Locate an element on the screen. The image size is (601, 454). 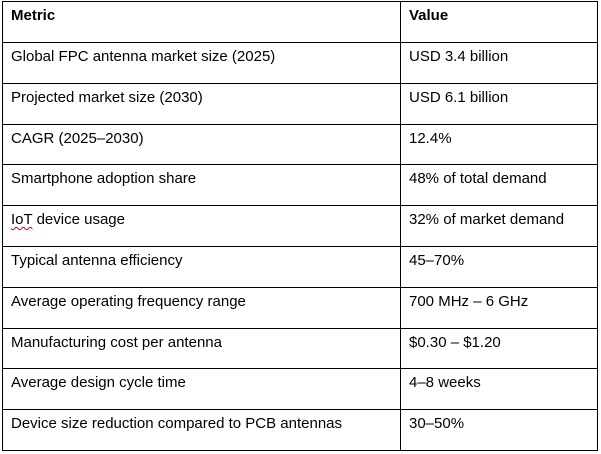
metric-cell: Average design cycle time is located at coordinates (201, 389).